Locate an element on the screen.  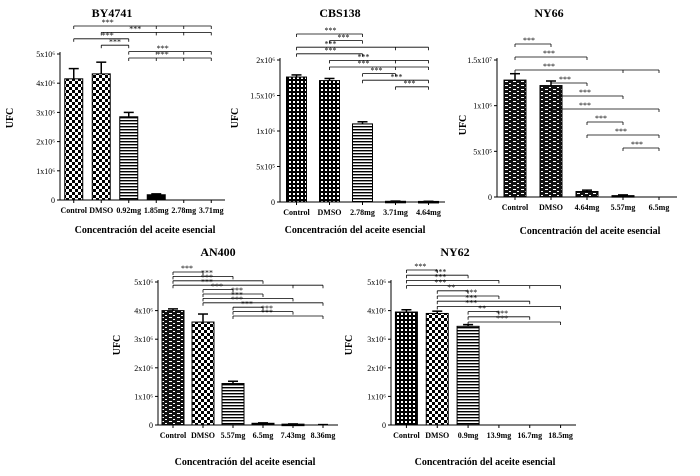
x-tick-label: 7.43mg is located at coordinates (293, 435).